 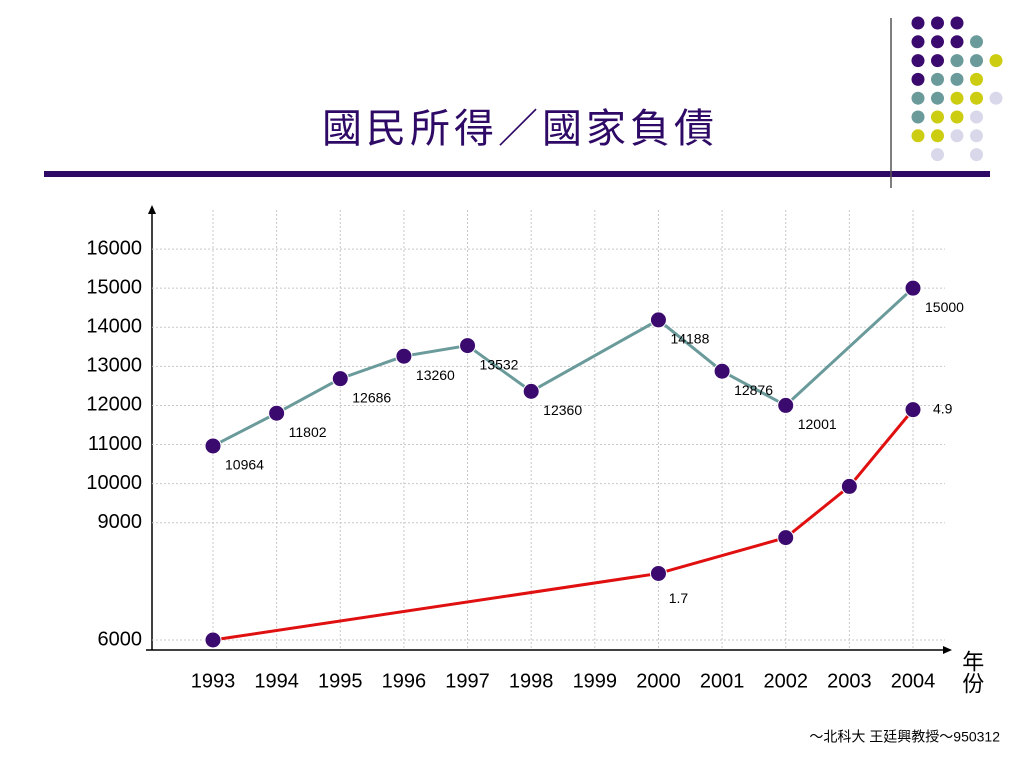 I want to click on x-tick-label: 2002, so click(x=785, y=681).